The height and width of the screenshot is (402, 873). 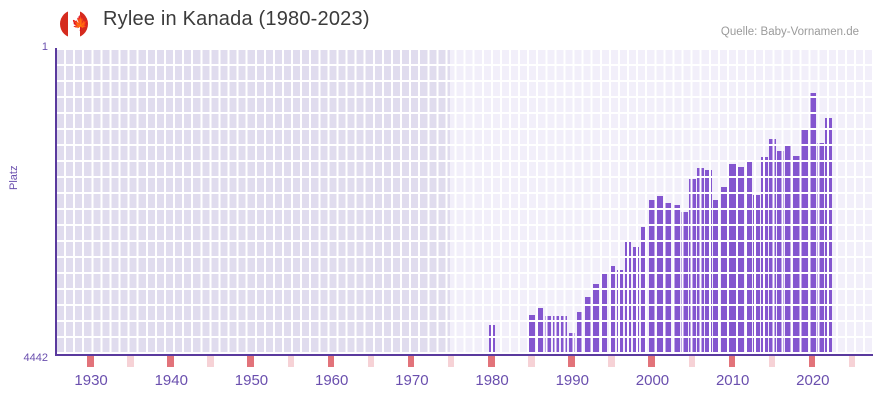 What do you see at coordinates (90, 361) in the screenshot?
I see `x-tick-marker-1930` at bounding box center [90, 361].